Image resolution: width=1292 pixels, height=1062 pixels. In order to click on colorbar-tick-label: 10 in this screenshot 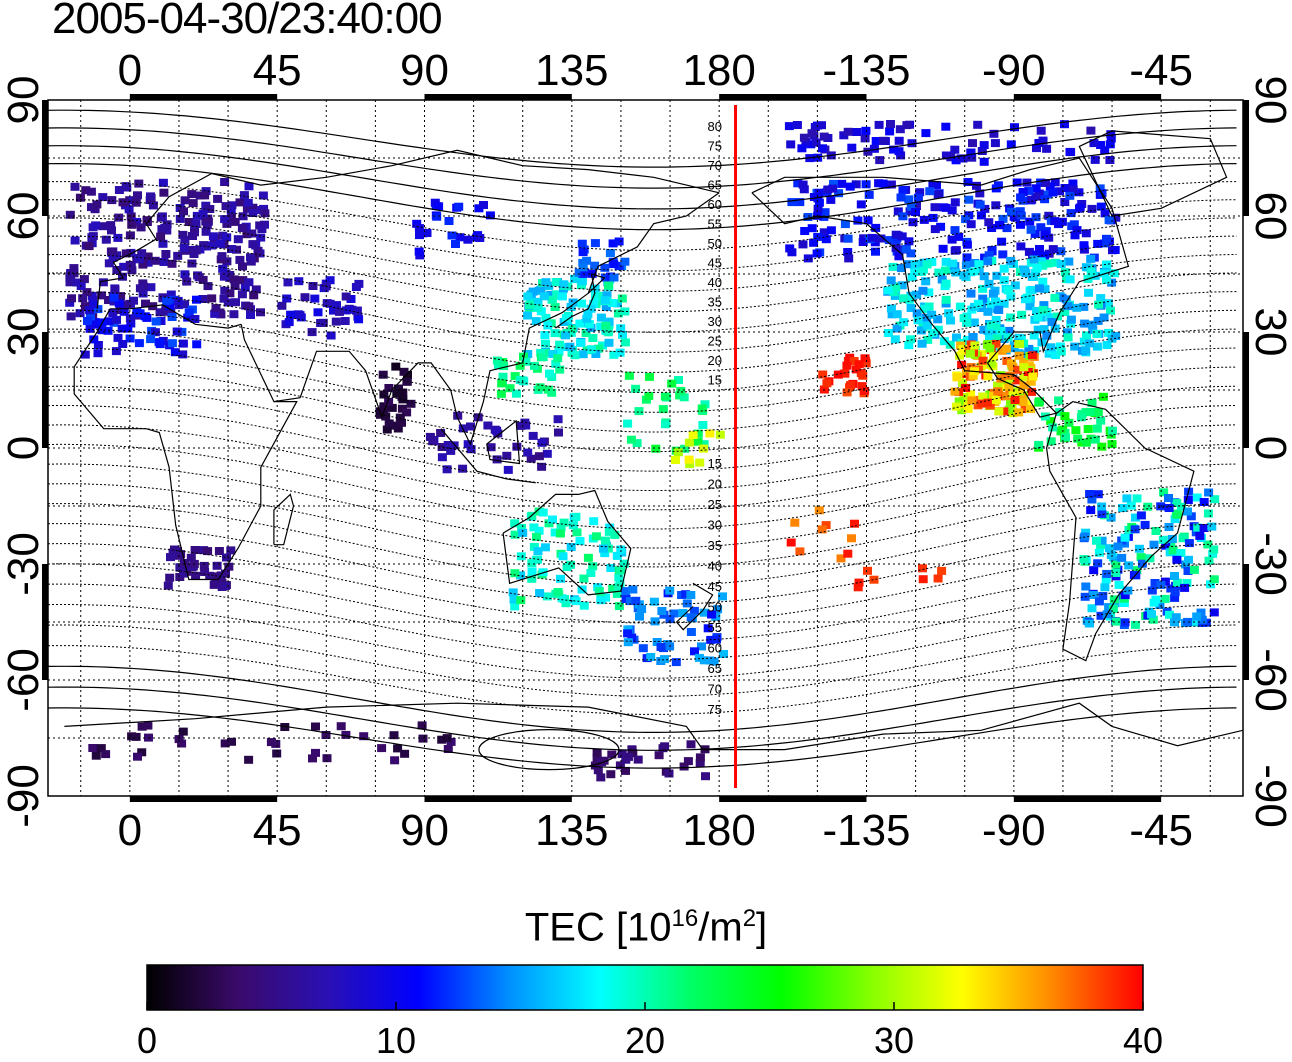, I will do `click(396, 1040)`.